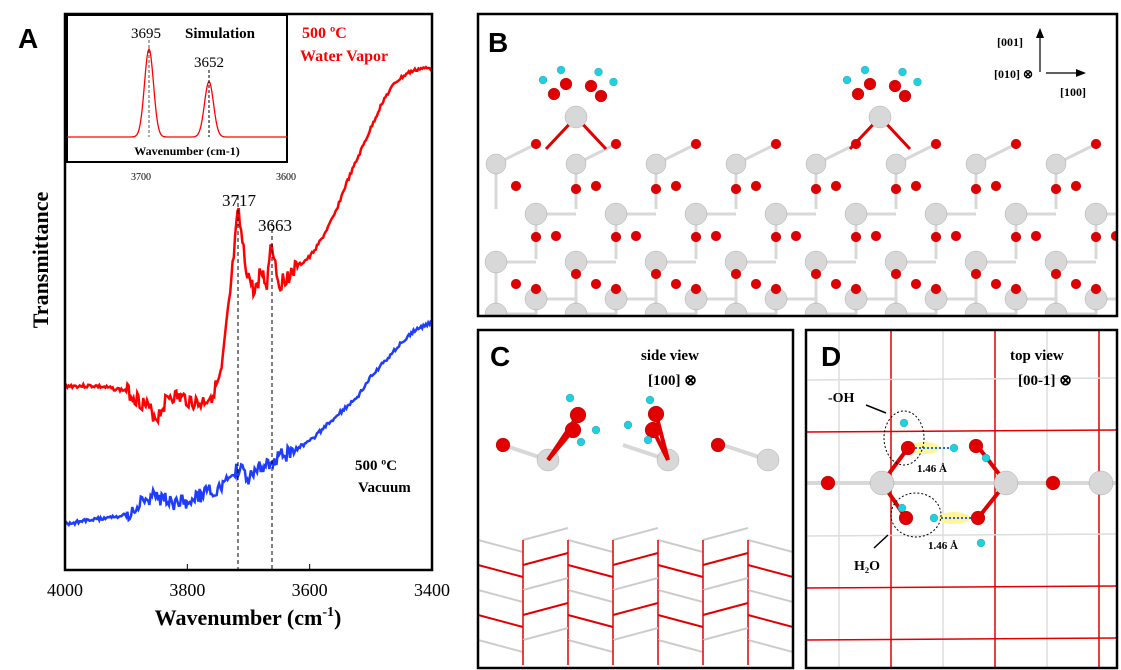 Image resolution: width=1121 pixels, height=670 pixels. What do you see at coordinates (28, 38) in the screenshot?
I see `panel-a-letter: A` at bounding box center [28, 38].